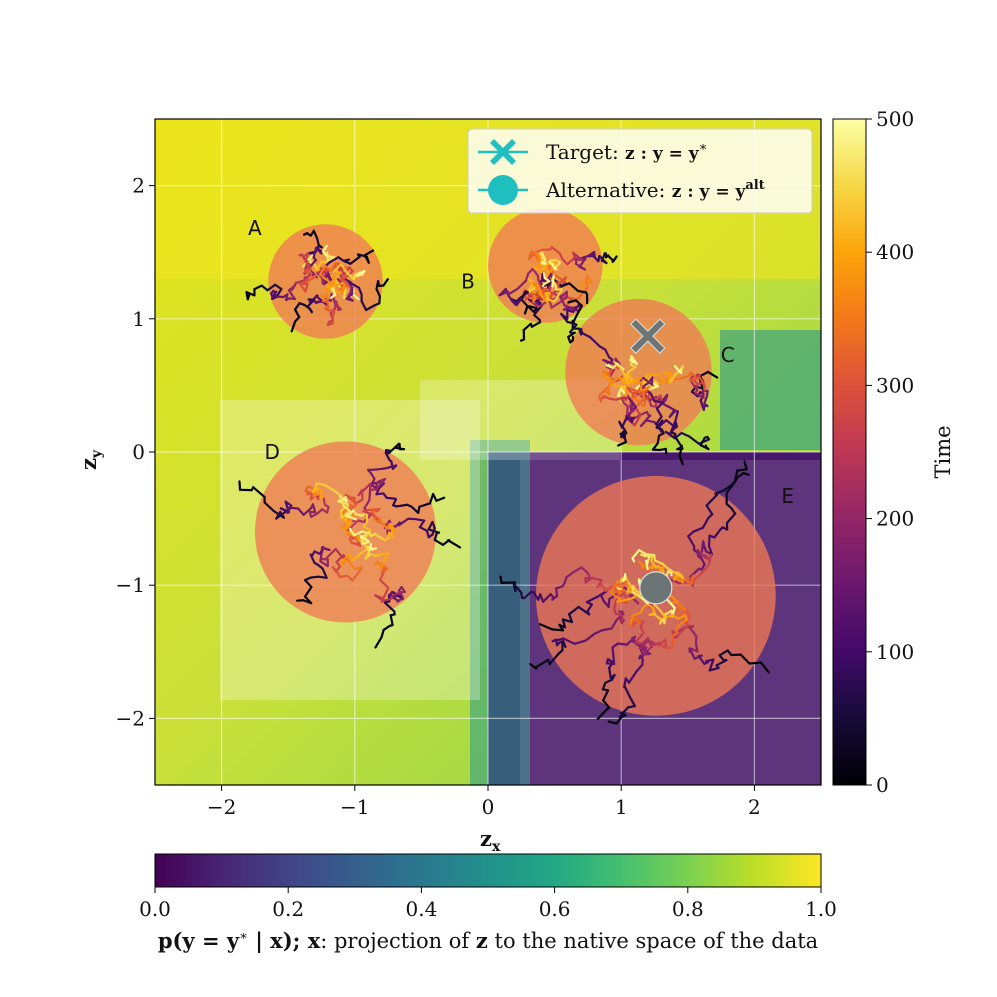 The height and width of the screenshot is (997, 997). Describe the element at coordinates (90, 459) in the screenshot. I see `y-axis-label: zy` at that location.